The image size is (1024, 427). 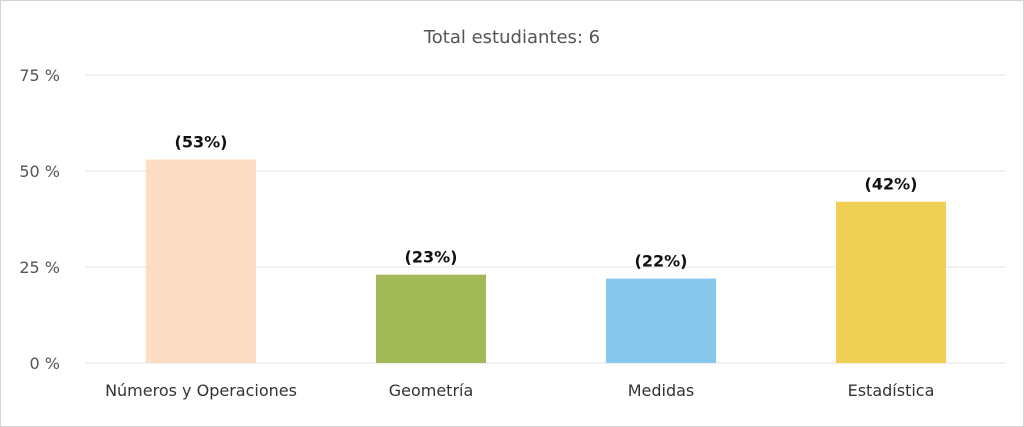 I want to click on chart-title: Total estudiantes: 6, so click(x=511, y=37).